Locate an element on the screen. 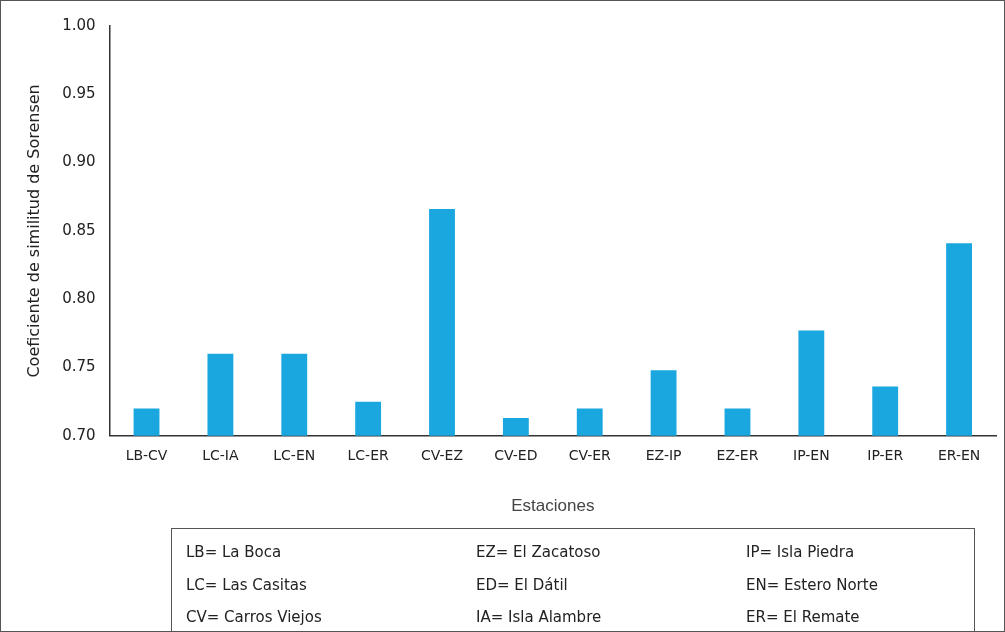  y-tick-label: 0.95 is located at coordinates (79, 93).